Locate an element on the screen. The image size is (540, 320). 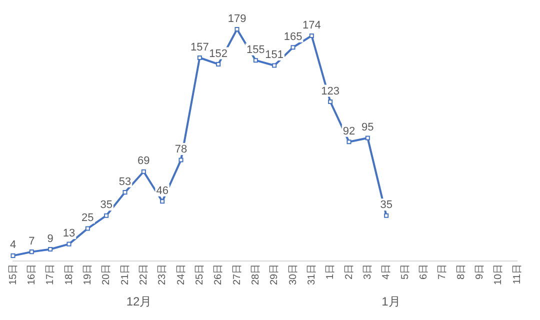
x-tick-label: 4日 is located at coordinates (386, 272).